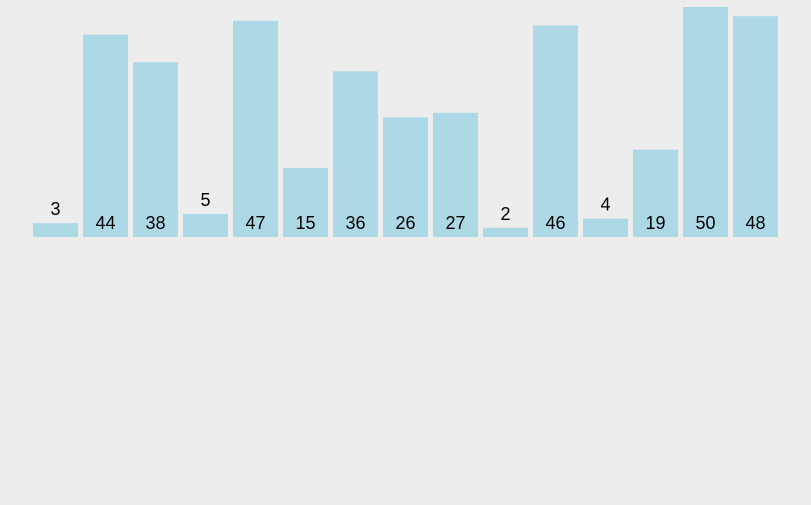 This screenshot has height=505, width=811. What do you see at coordinates (255, 223) in the screenshot?
I see `data-label: 47` at bounding box center [255, 223].